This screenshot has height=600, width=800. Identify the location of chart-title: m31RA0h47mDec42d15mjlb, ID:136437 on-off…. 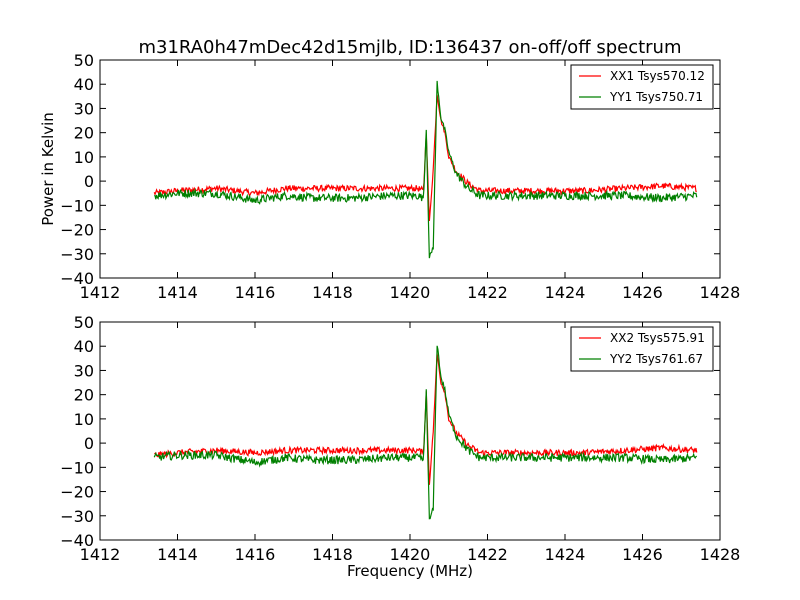
(409, 47).